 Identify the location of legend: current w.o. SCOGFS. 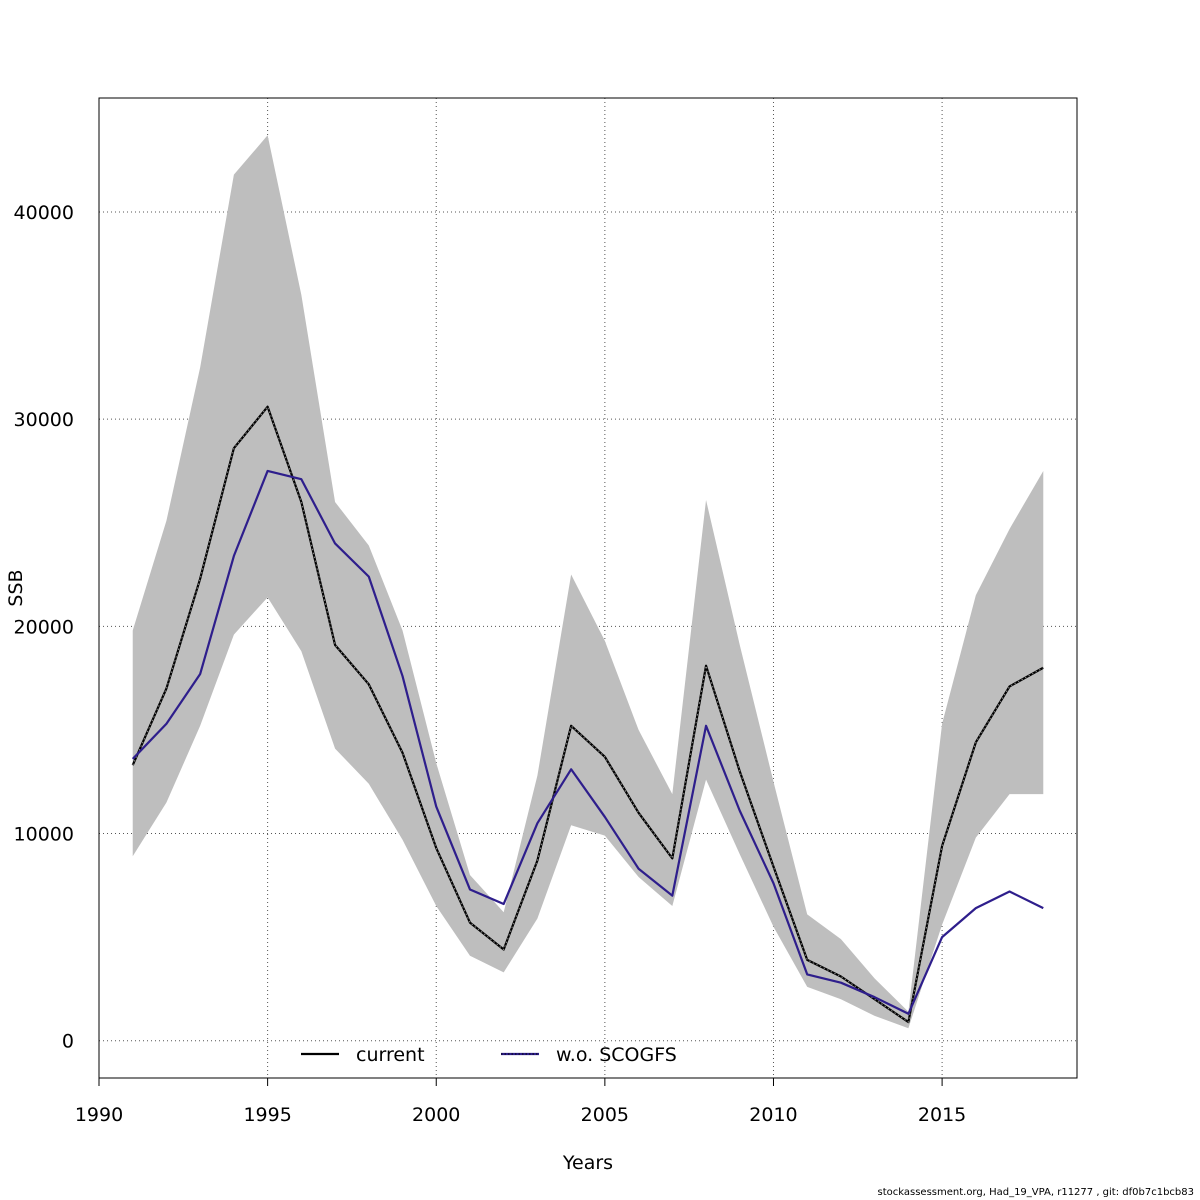
(489, 1055).